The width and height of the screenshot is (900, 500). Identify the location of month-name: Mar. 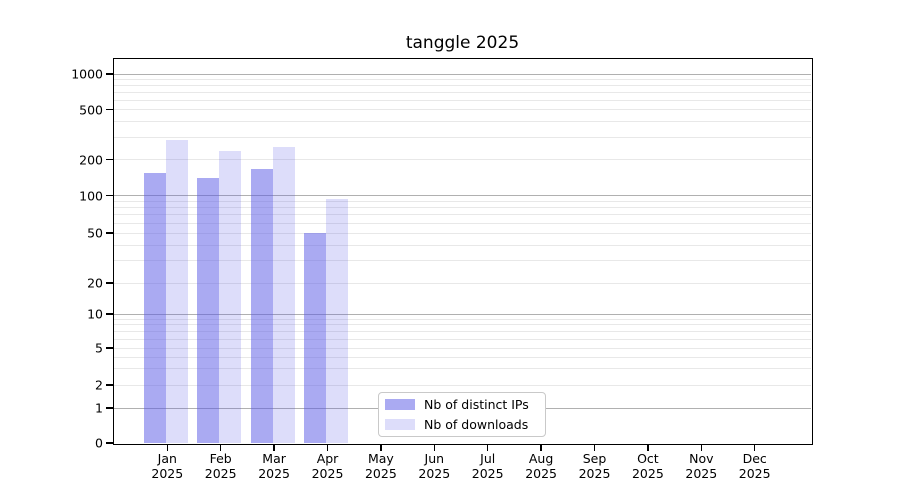
(274, 458).